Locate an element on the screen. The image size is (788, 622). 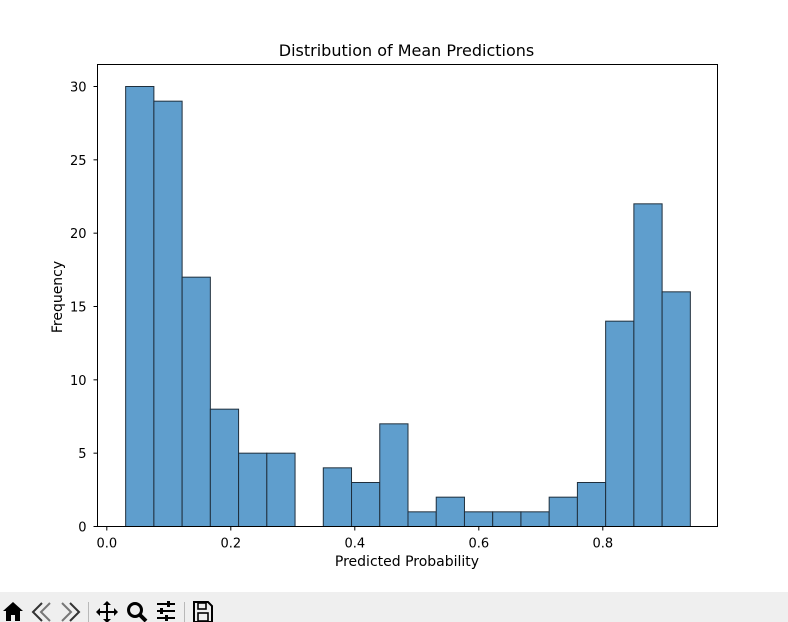
forward-button is located at coordinates (70, 611).